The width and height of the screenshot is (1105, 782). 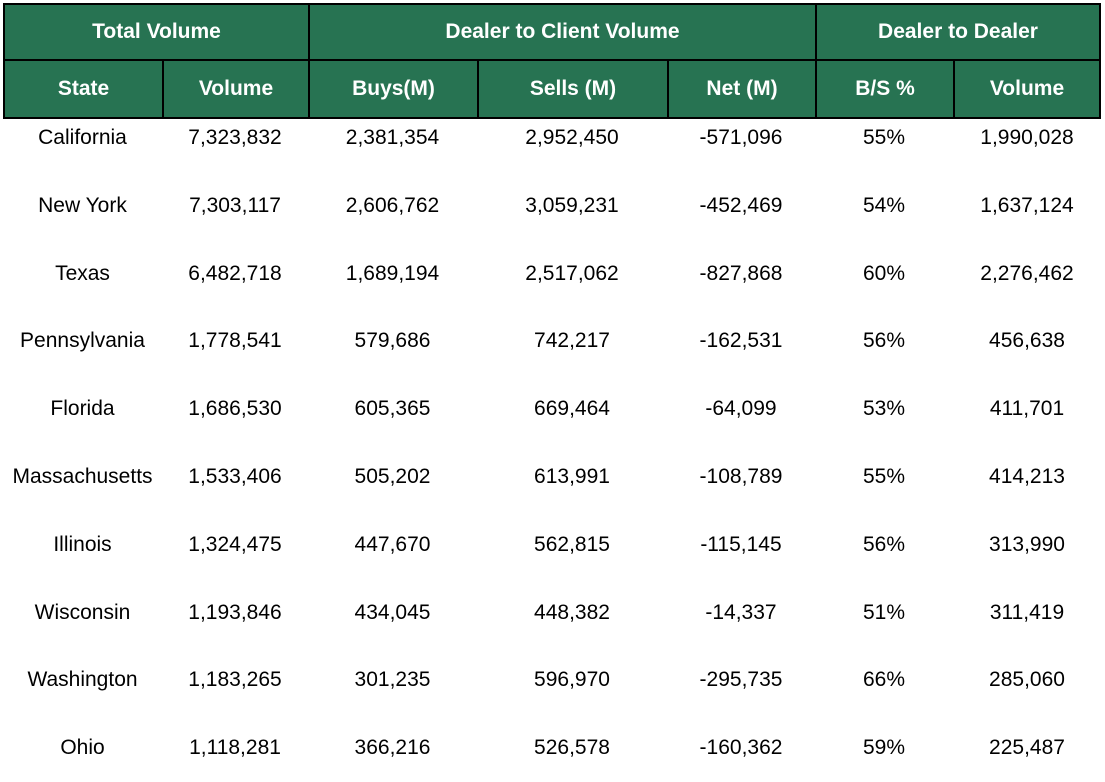 I want to click on table-cell: 613,991, so click(x=572, y=476).